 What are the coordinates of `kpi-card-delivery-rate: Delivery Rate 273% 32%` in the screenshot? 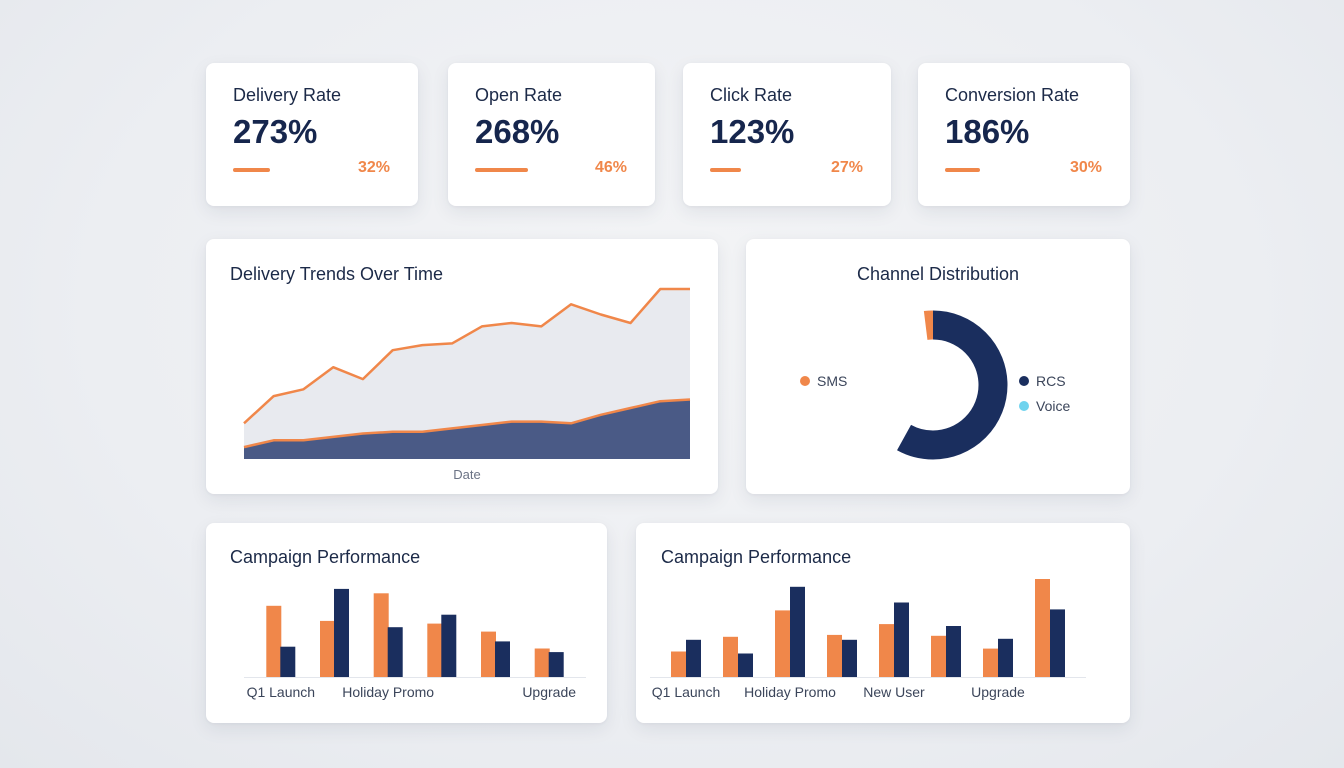 It's located at (312, 134).